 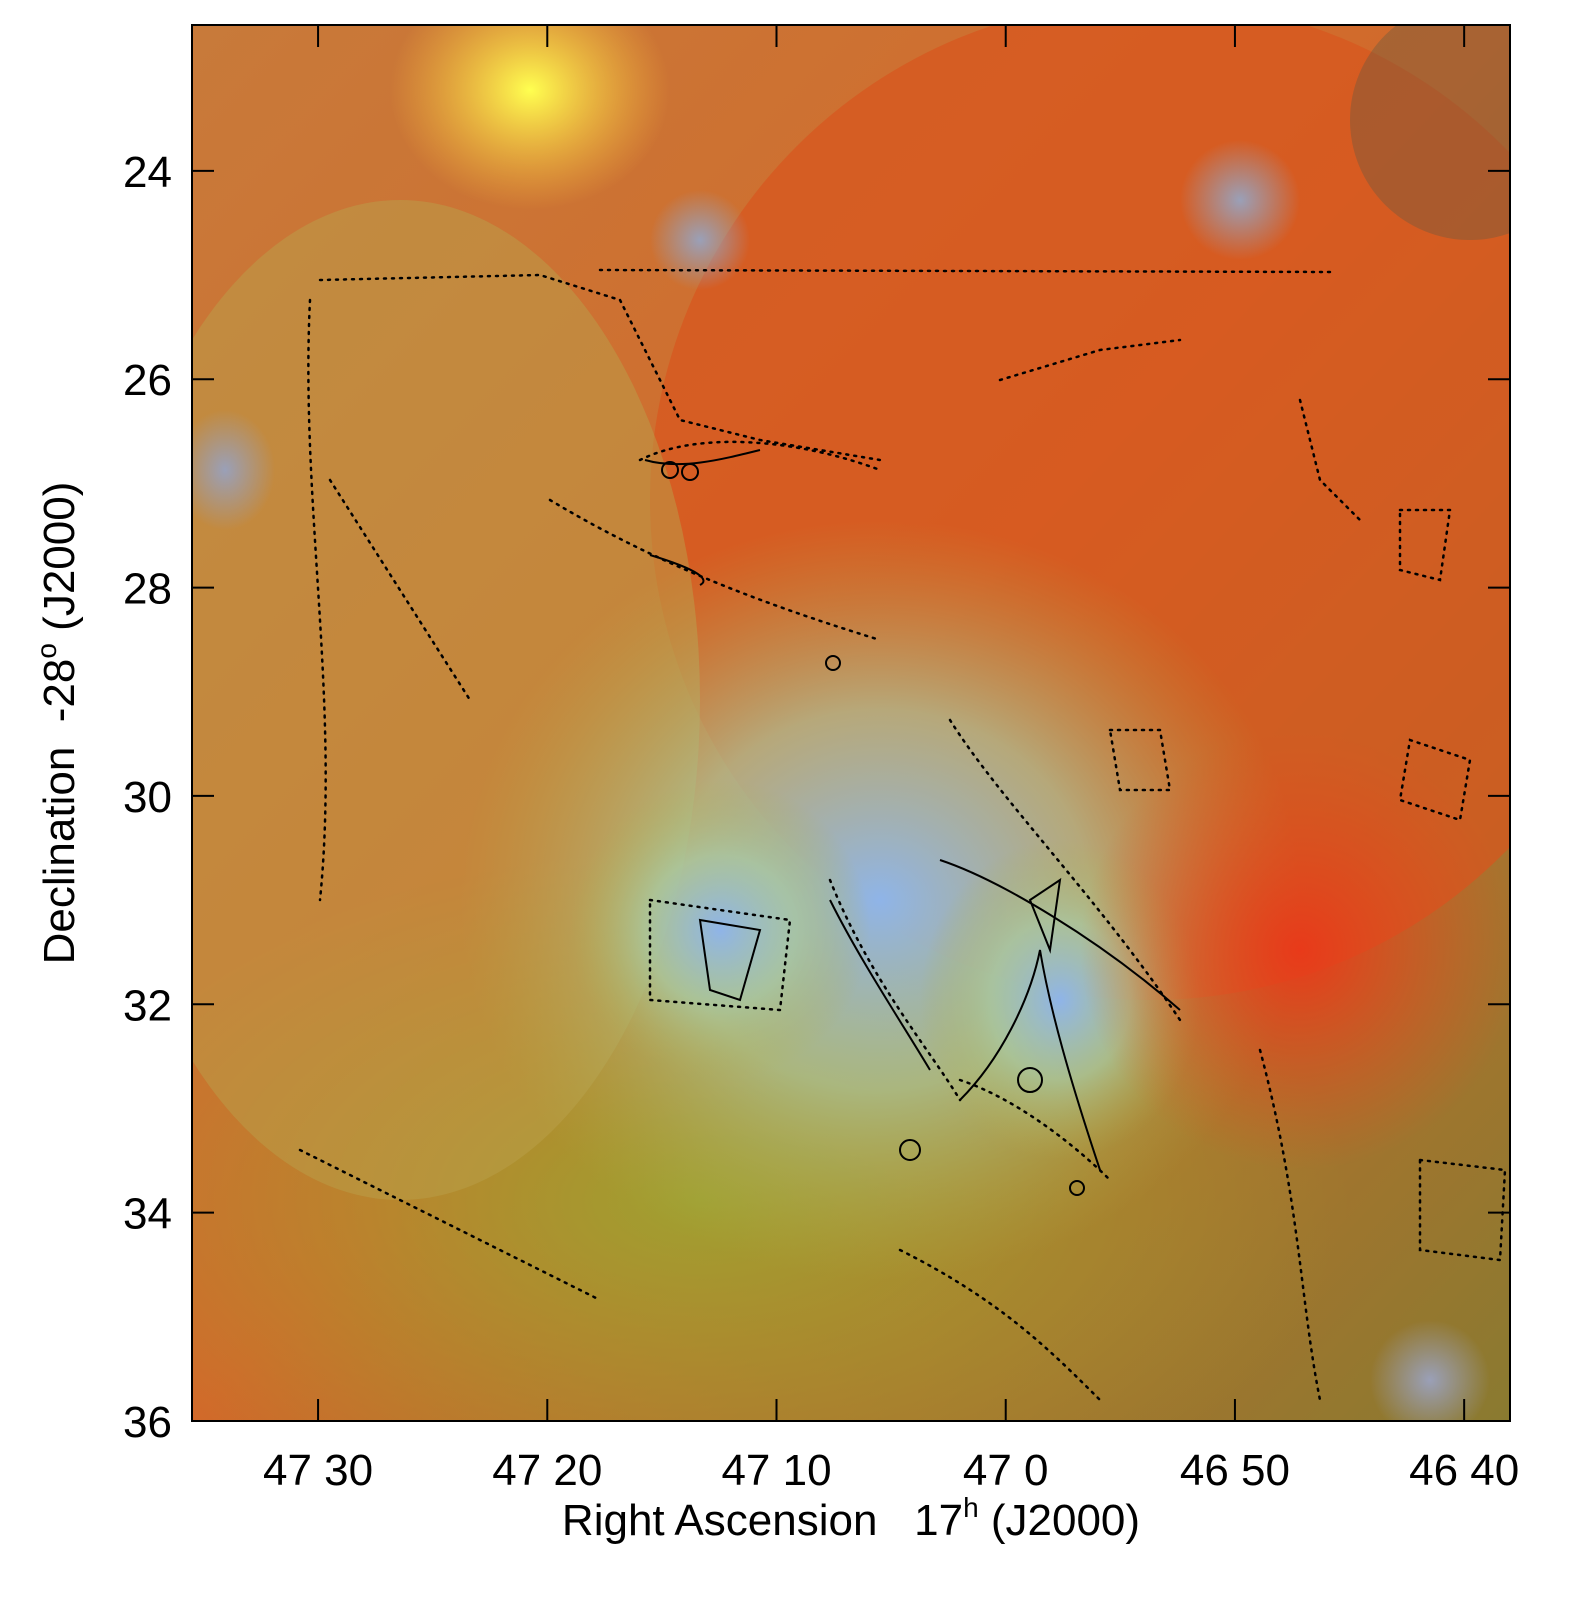 I want to click on y-tick-label: 32, so click(x=147, y=1005).